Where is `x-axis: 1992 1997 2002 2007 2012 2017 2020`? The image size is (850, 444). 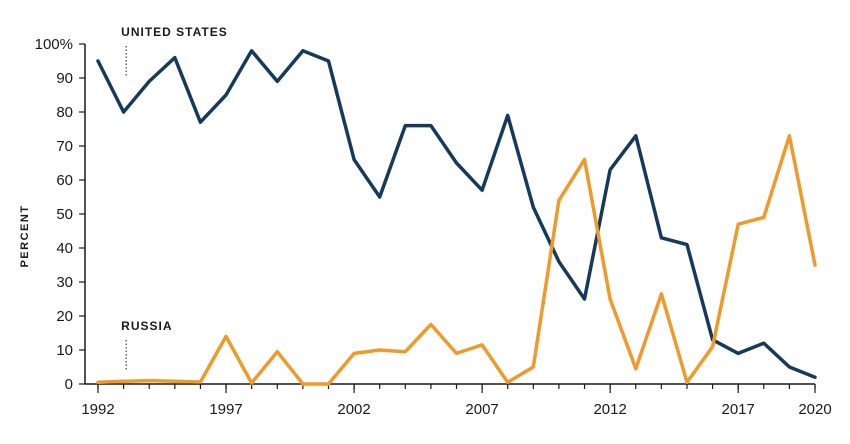 x-axis: 1992 1997 2002 2007 2012 2017 2020 is located at coordinates (456, 400).